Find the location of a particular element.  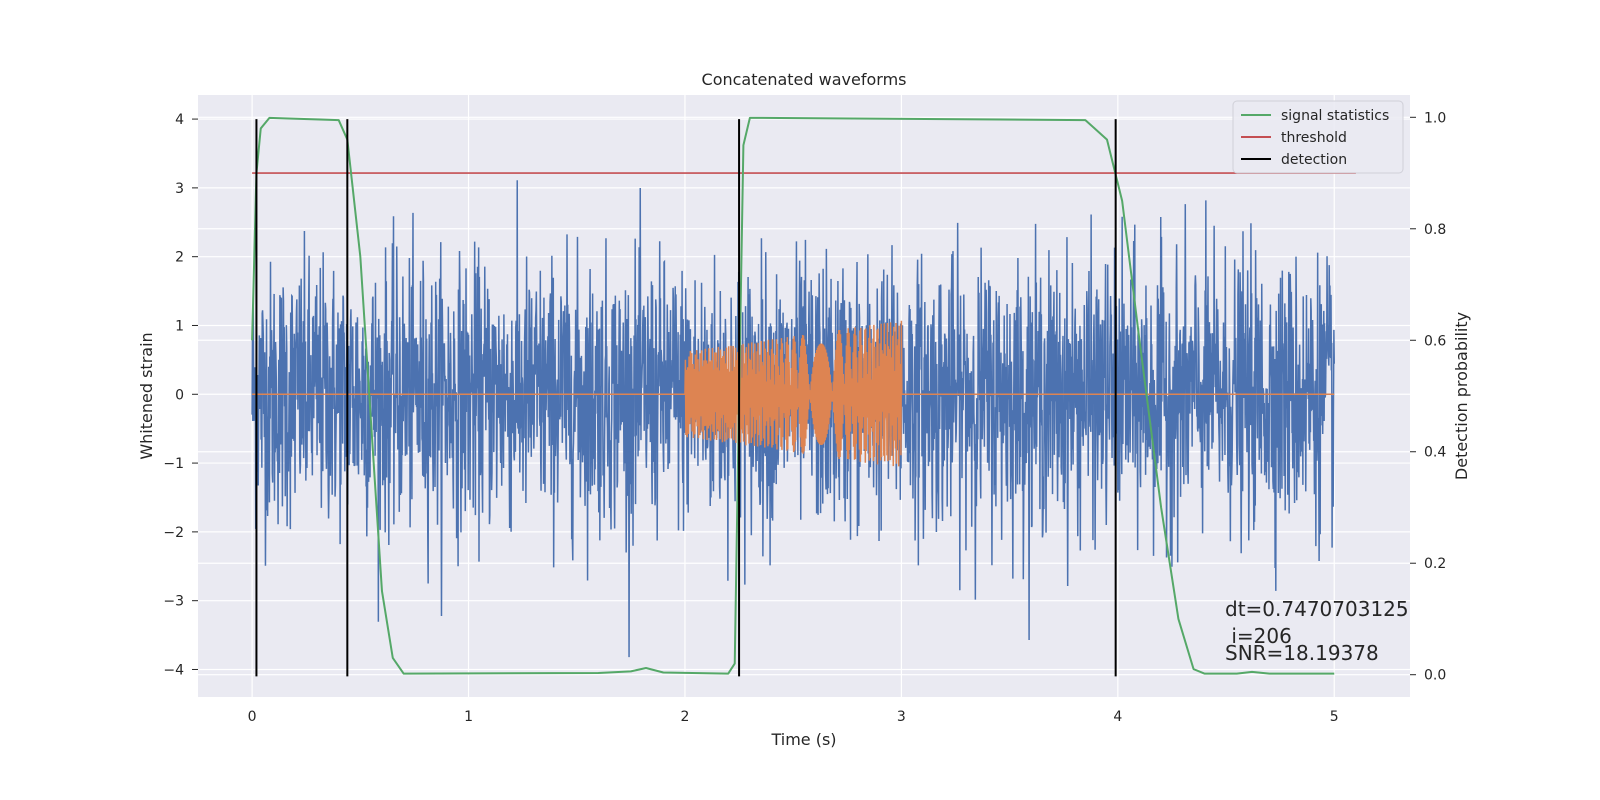

legend-box is located at coordinates (1318, 137).